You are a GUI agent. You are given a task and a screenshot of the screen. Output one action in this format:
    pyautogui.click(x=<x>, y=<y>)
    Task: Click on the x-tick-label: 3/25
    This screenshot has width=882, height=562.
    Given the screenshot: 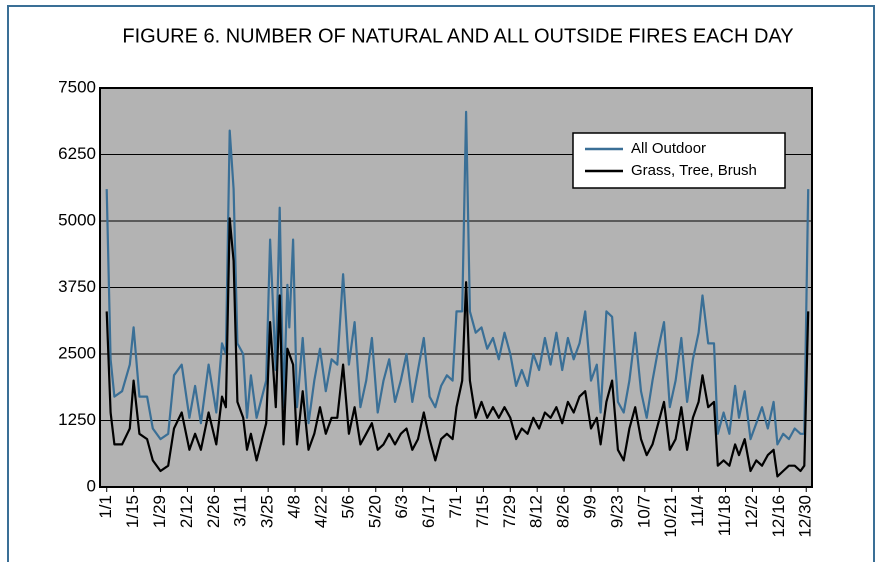 What is the action you would take?
    pyautogui.click(x=267, y=511)
    